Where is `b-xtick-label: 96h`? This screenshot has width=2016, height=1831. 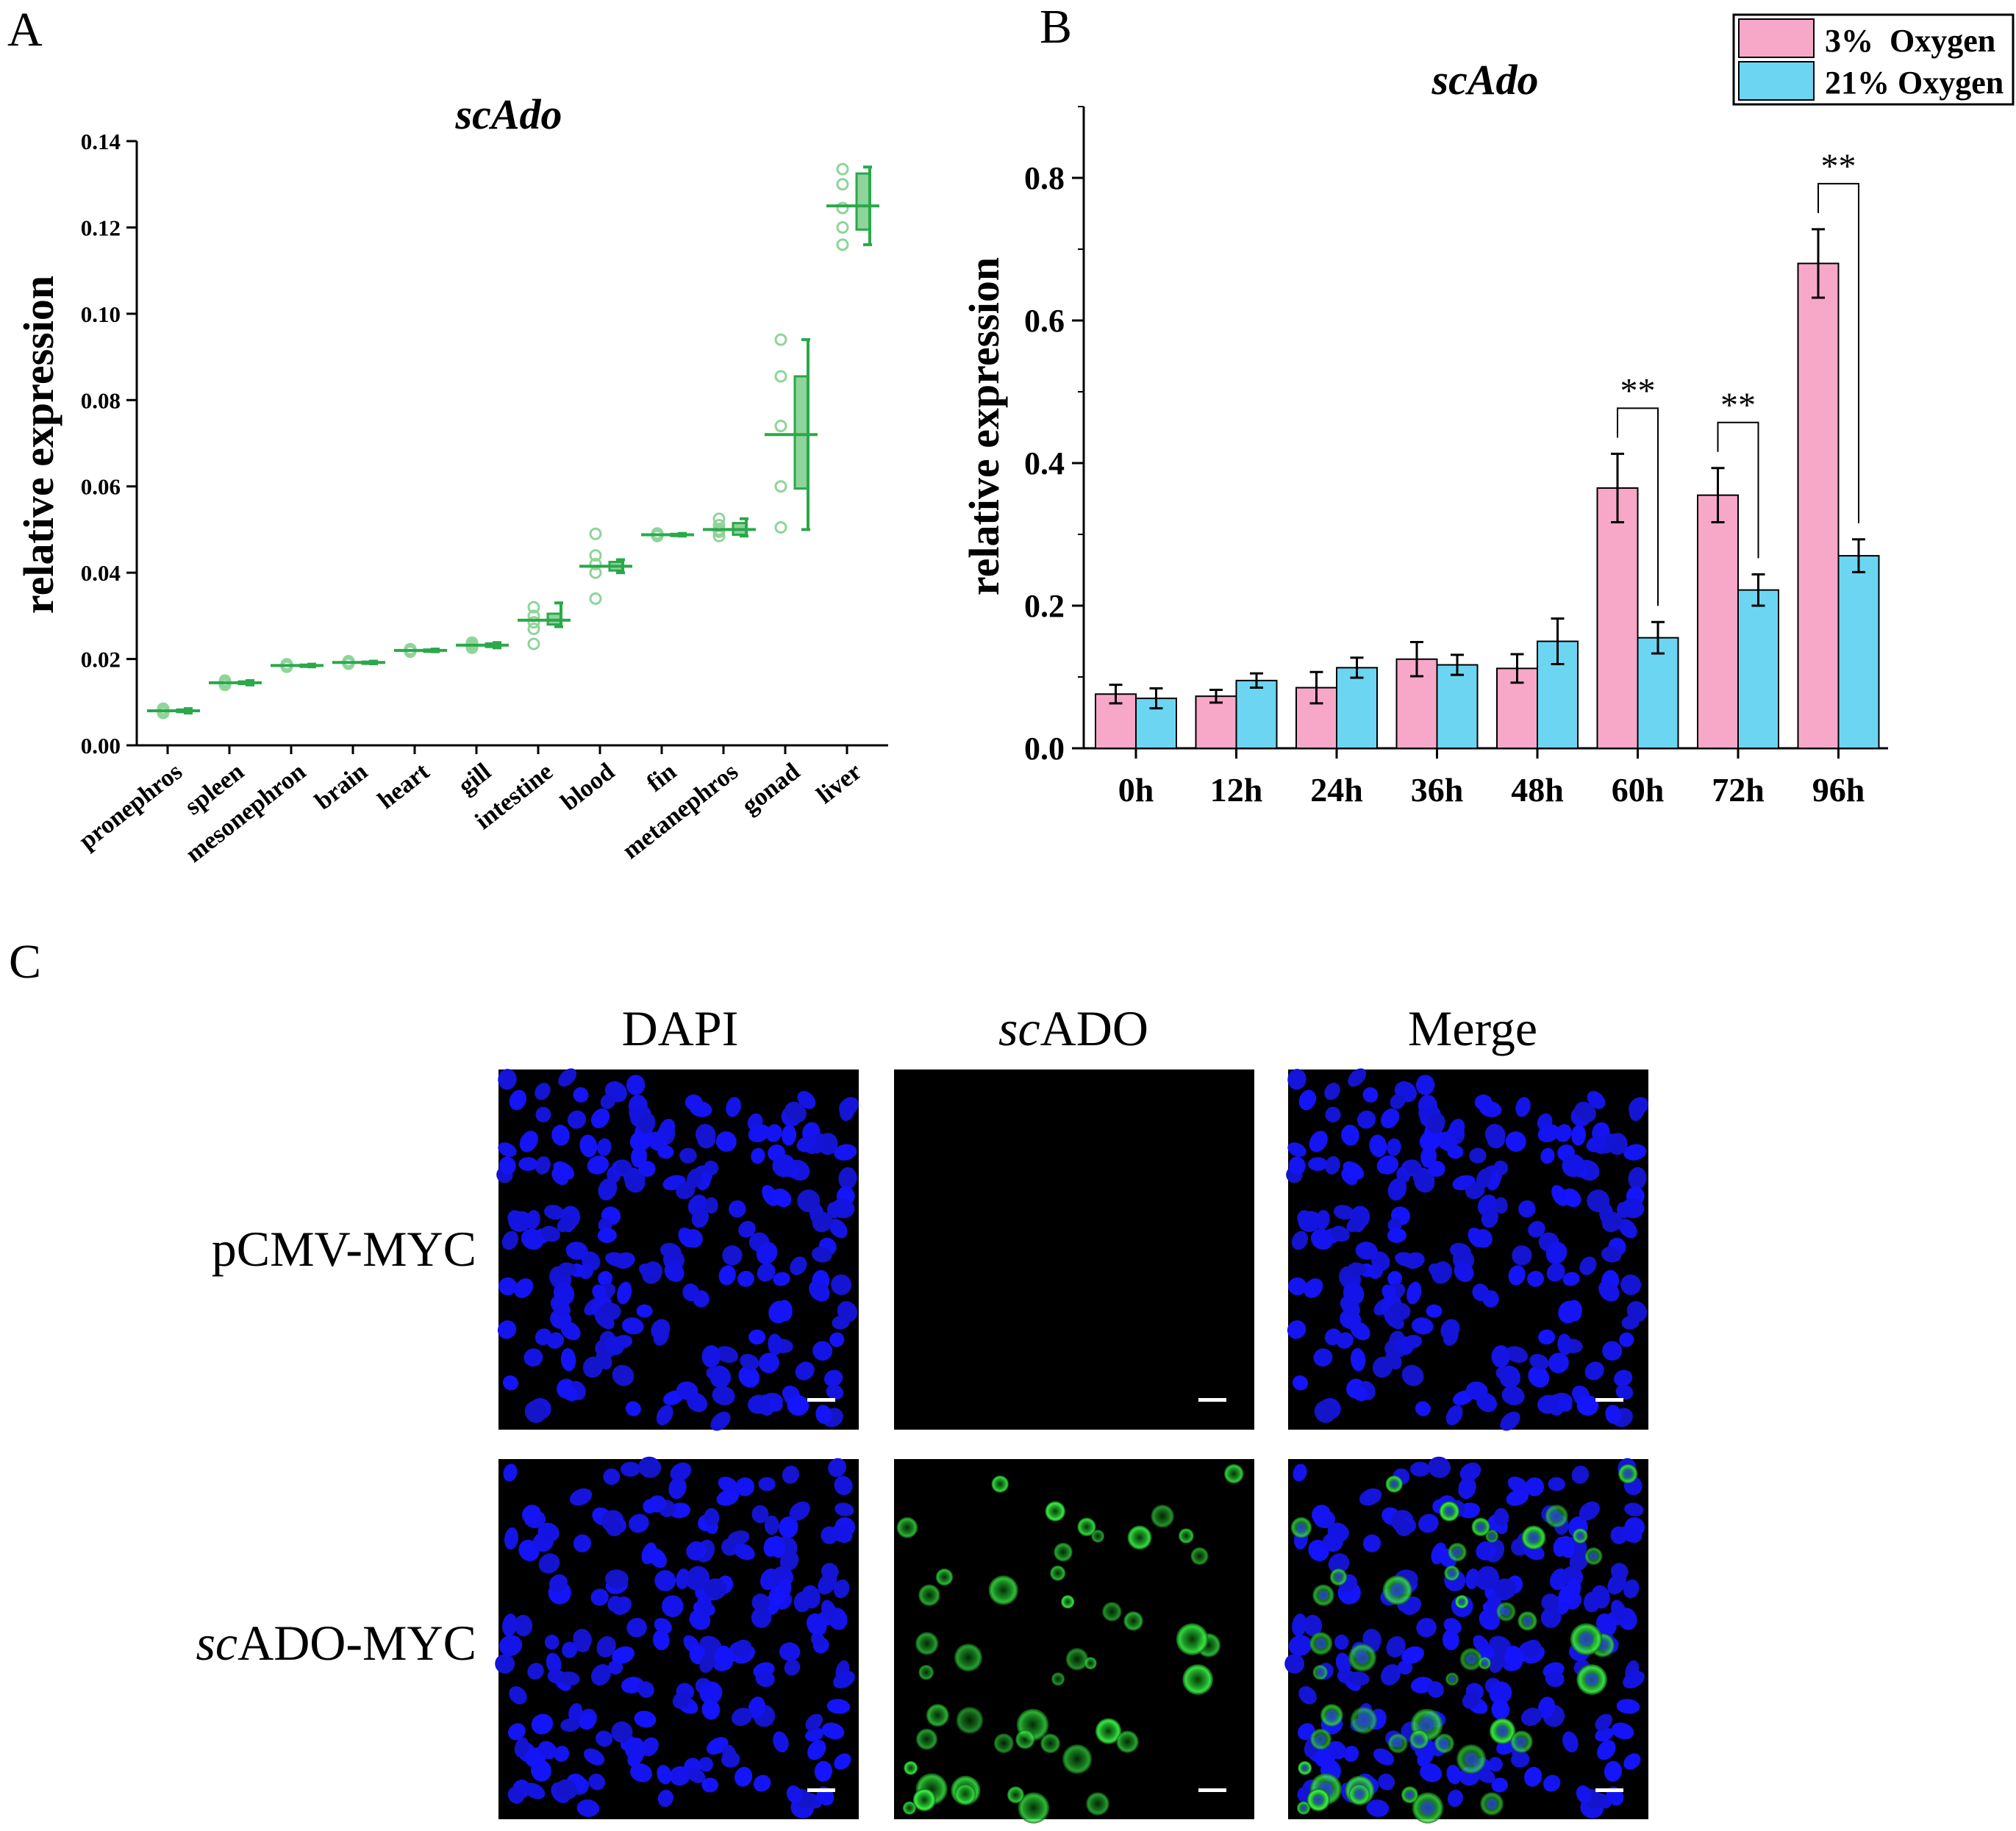
b-xtick-label: 96h is located at coordinates (1839, 790).